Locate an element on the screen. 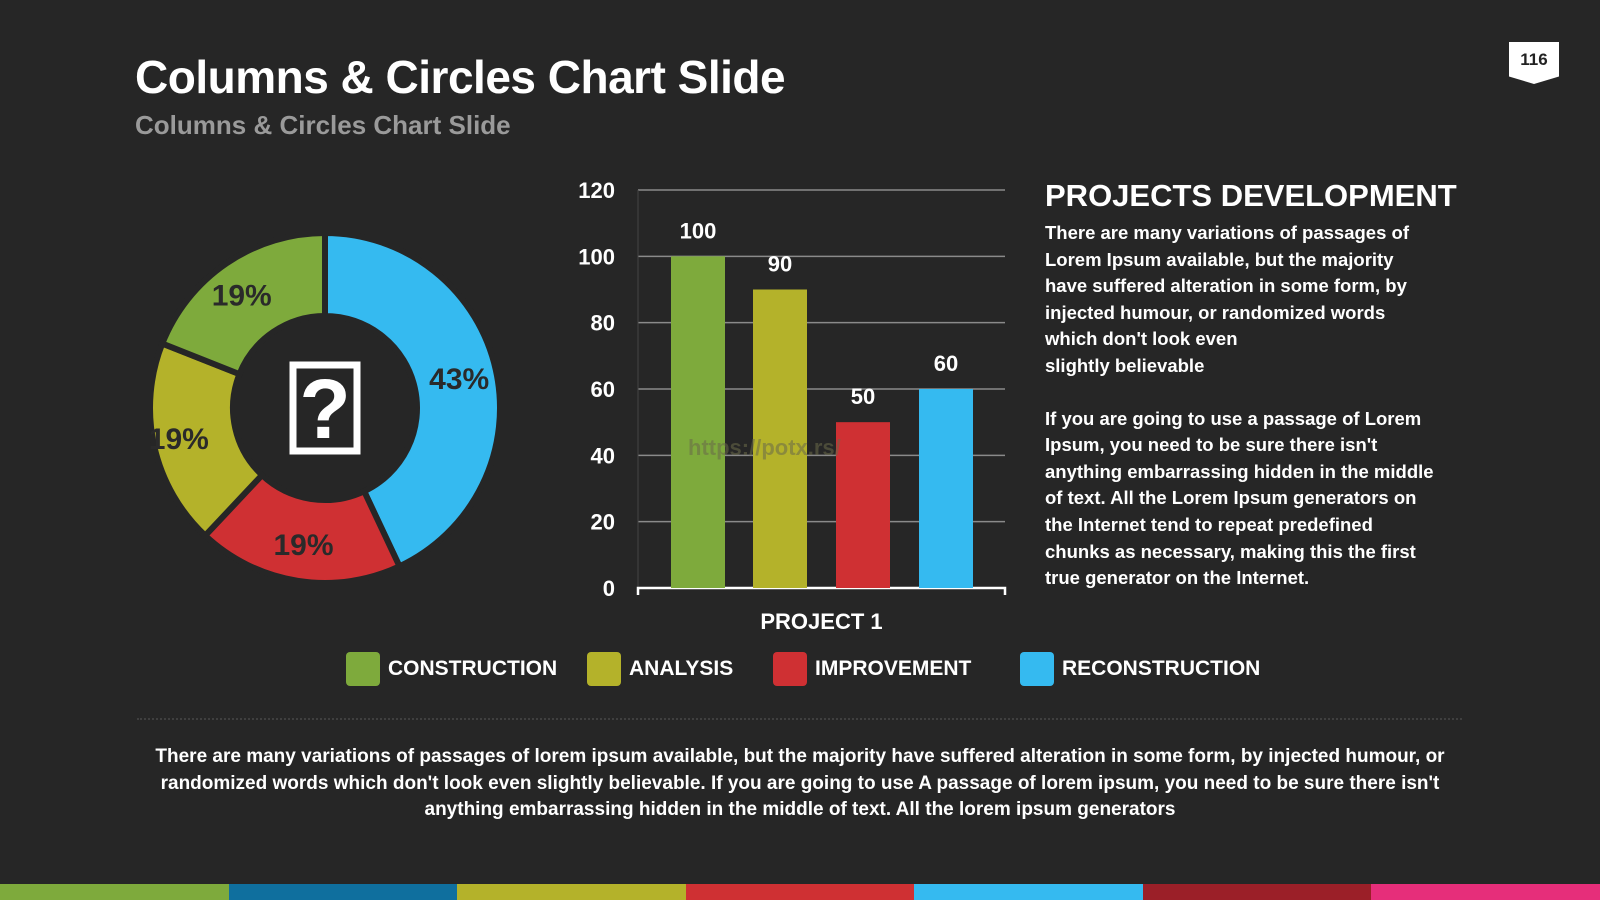 This screenshot has width=1600, height=900. x-category-label: PROJECT 1 is located at coordinates (821, 621).